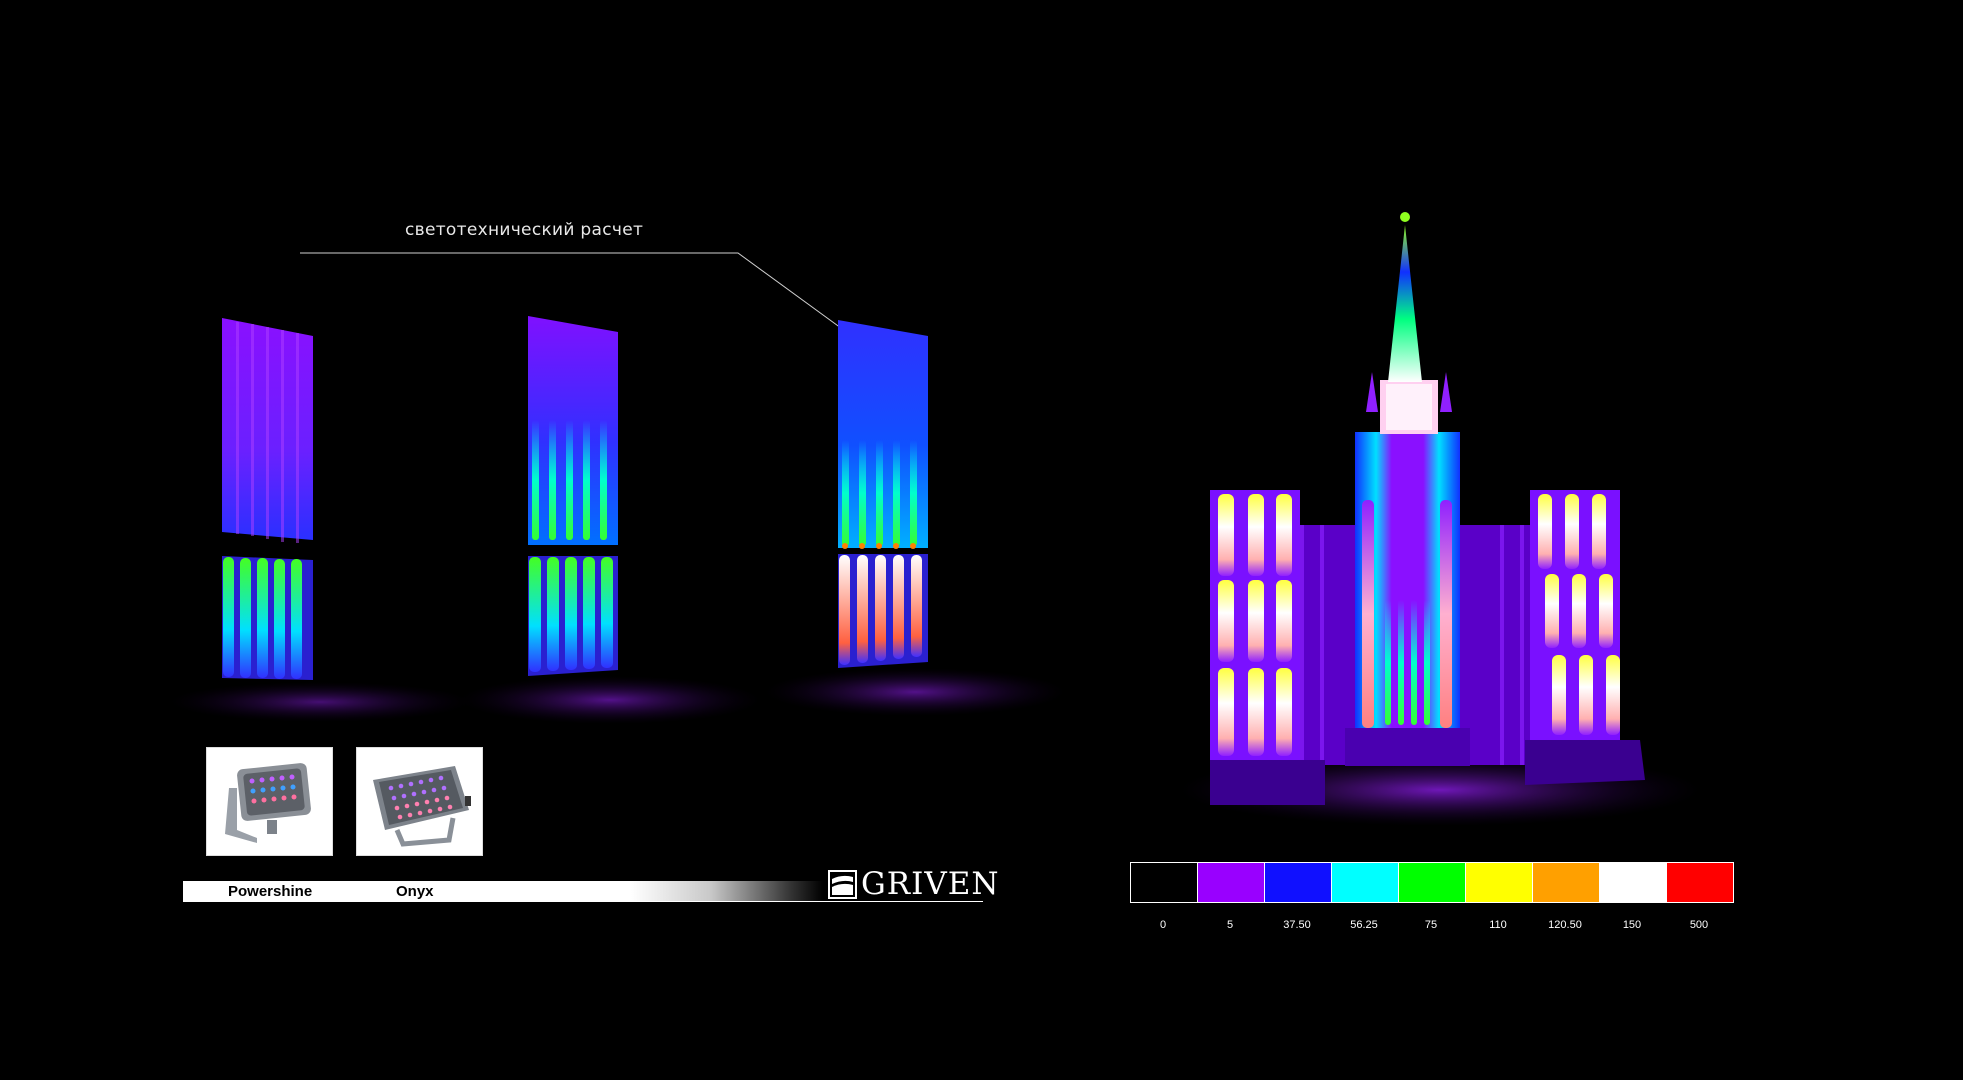  I want to click on scale-label: 110, so click(1498, 925).